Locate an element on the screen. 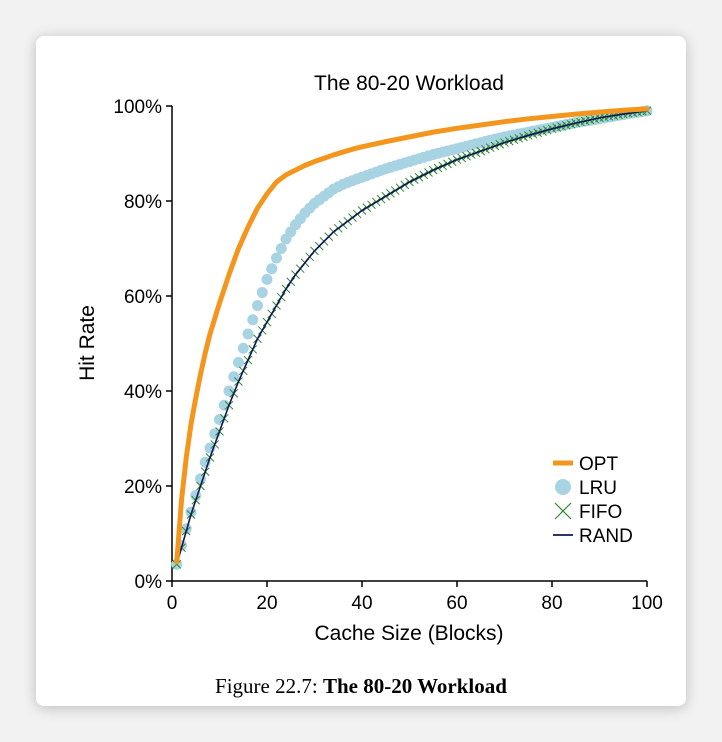 The width and height of the screenshot is (722, 742). x-tick-label: 80 is located at coordinates (551, 603).